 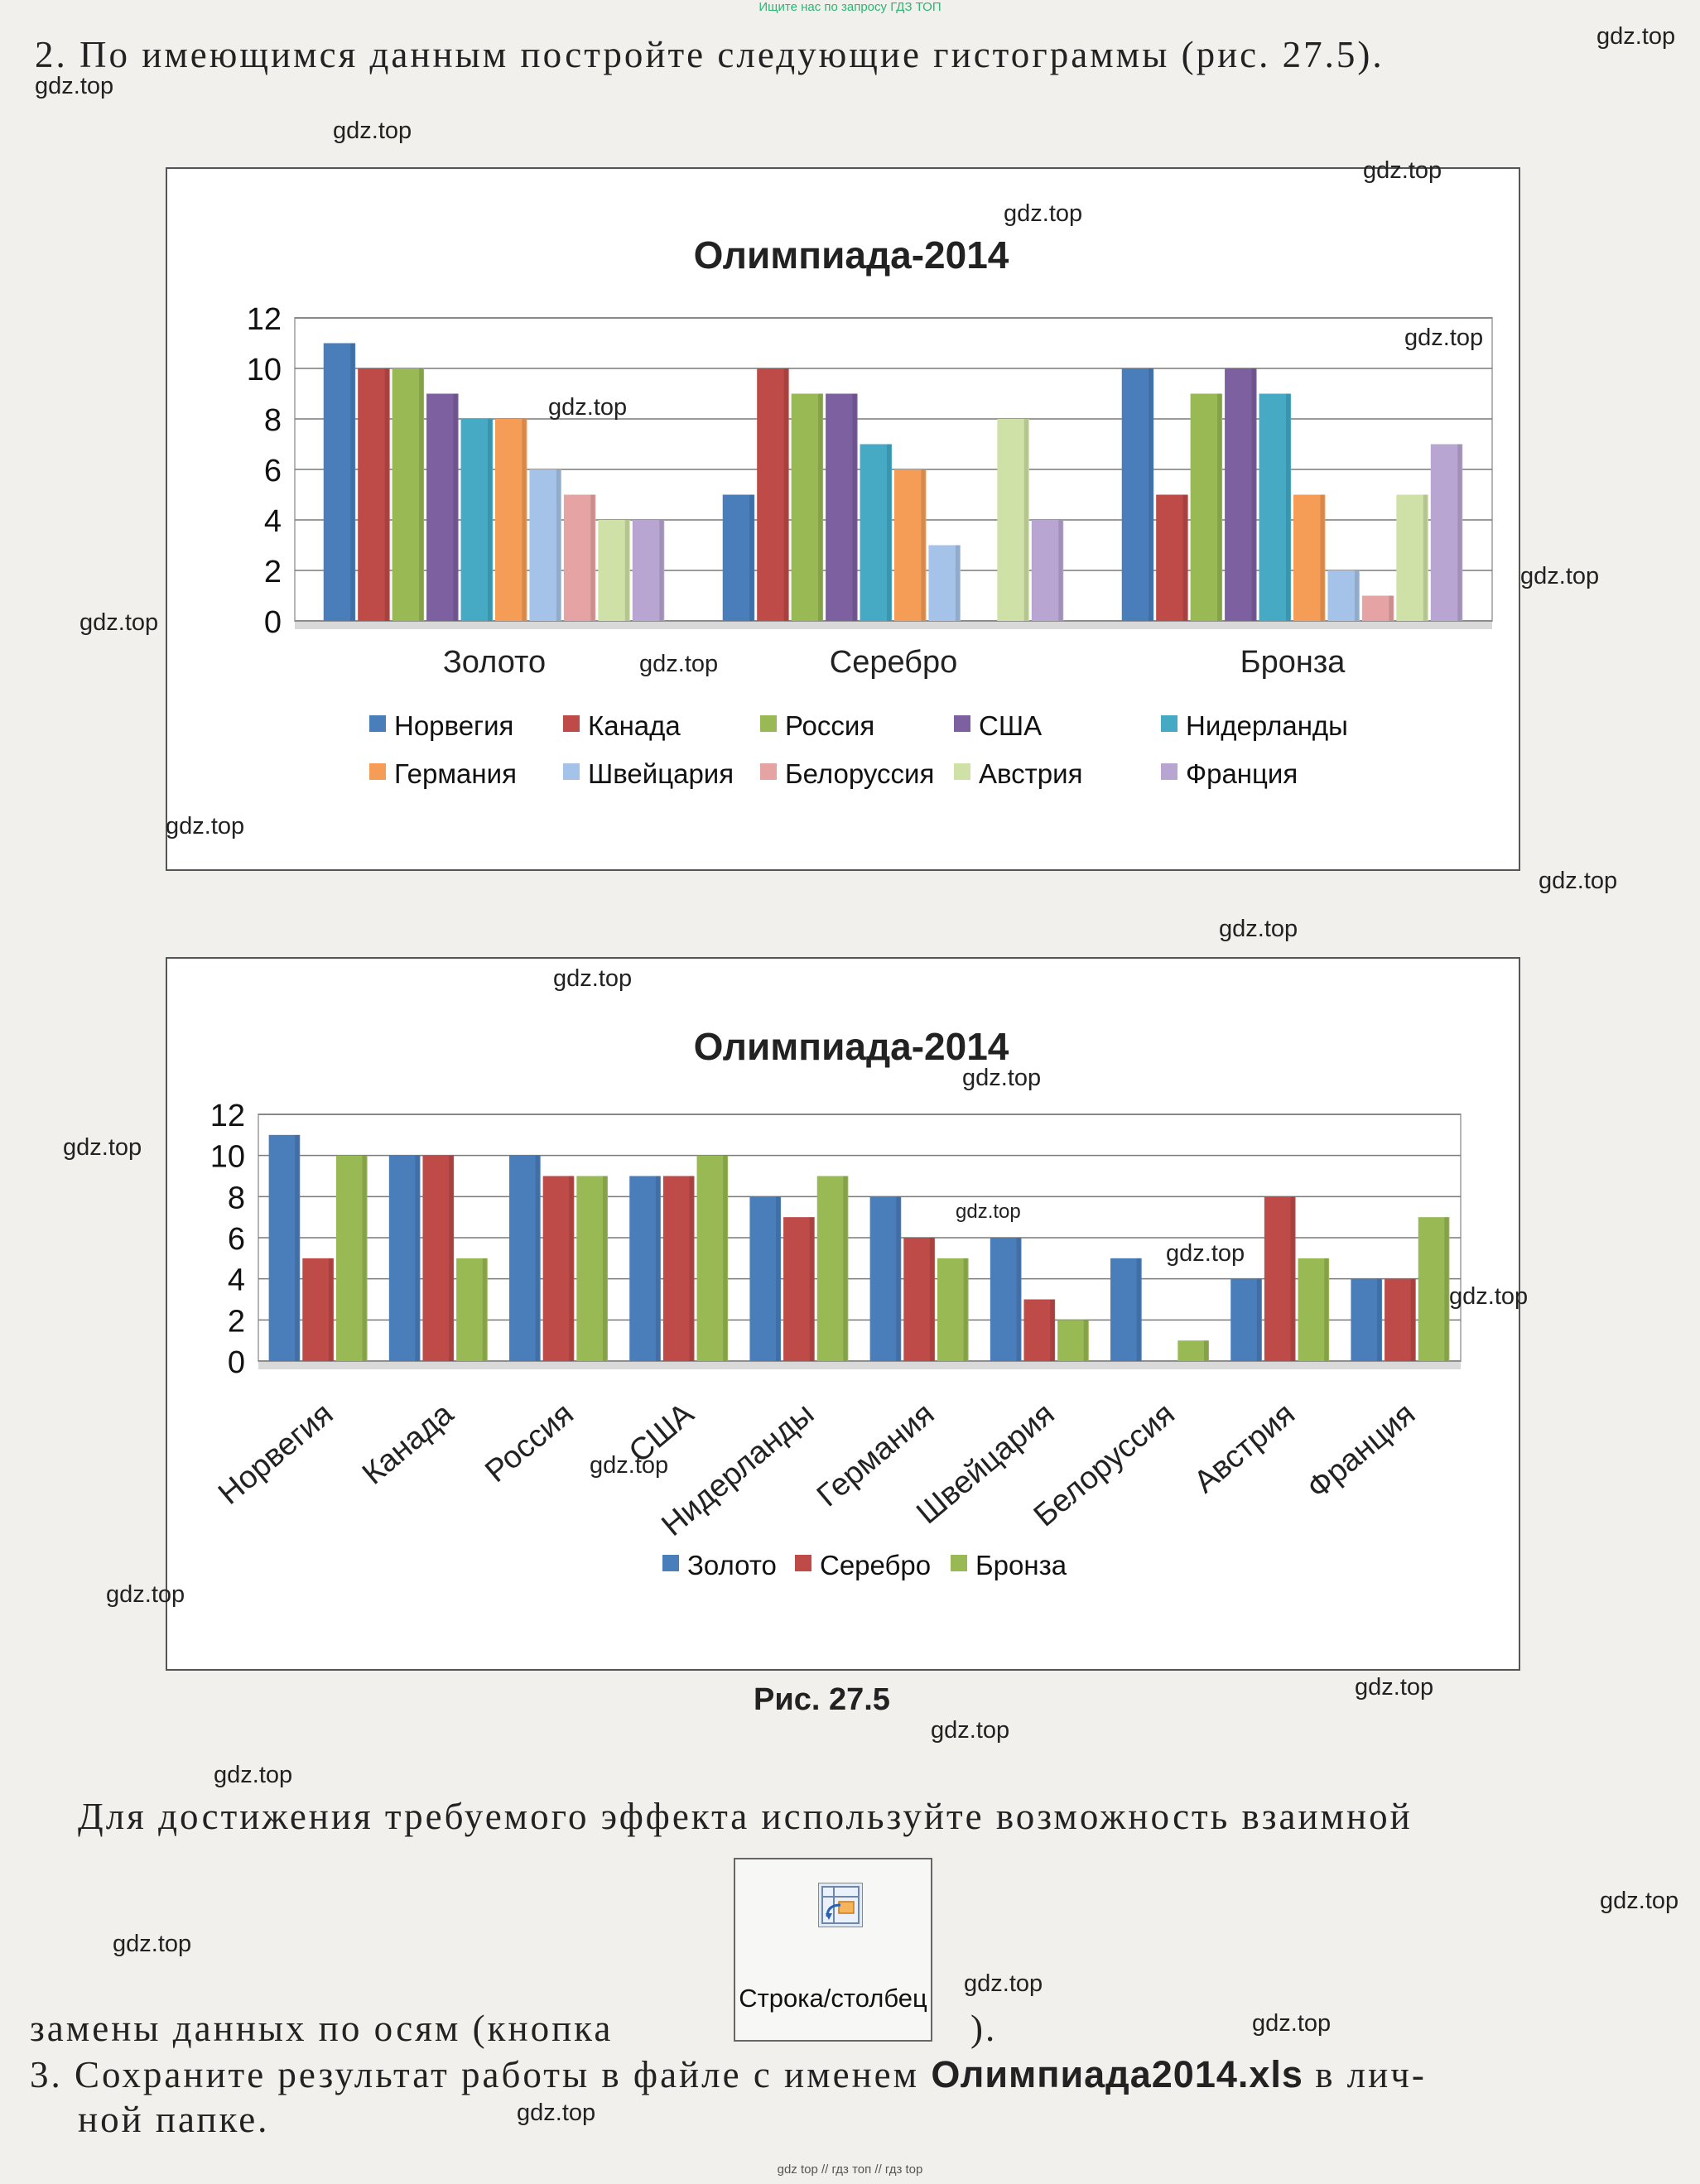 I want to click on bar-золото-австрия, so click(x=1246, y=1319).